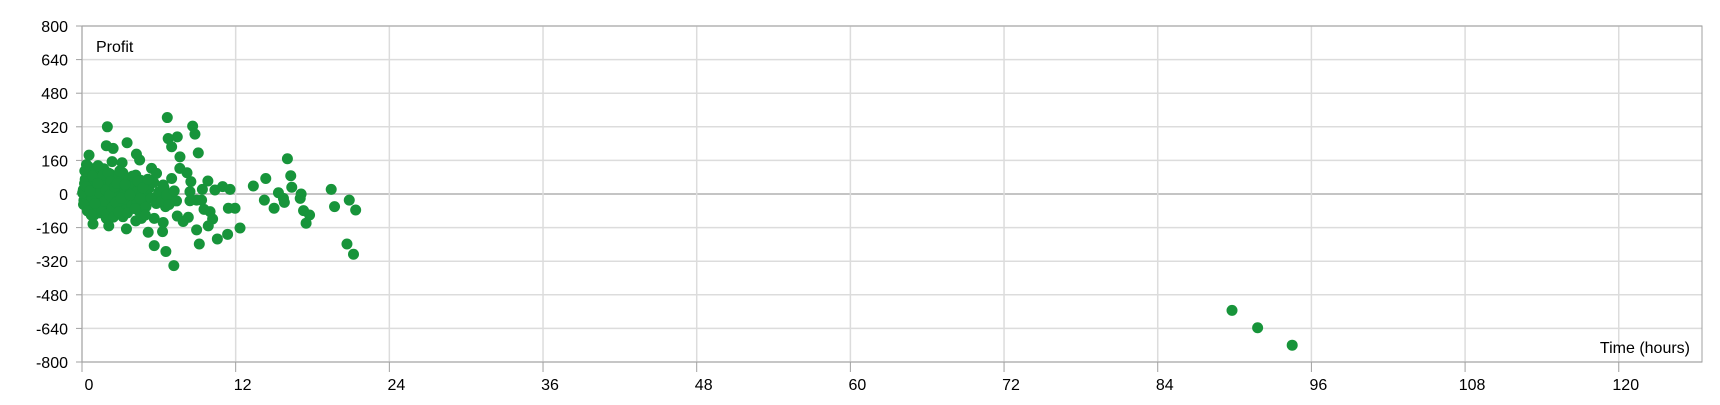  I want to click on y-tick-label: -160, so click(52, 229).